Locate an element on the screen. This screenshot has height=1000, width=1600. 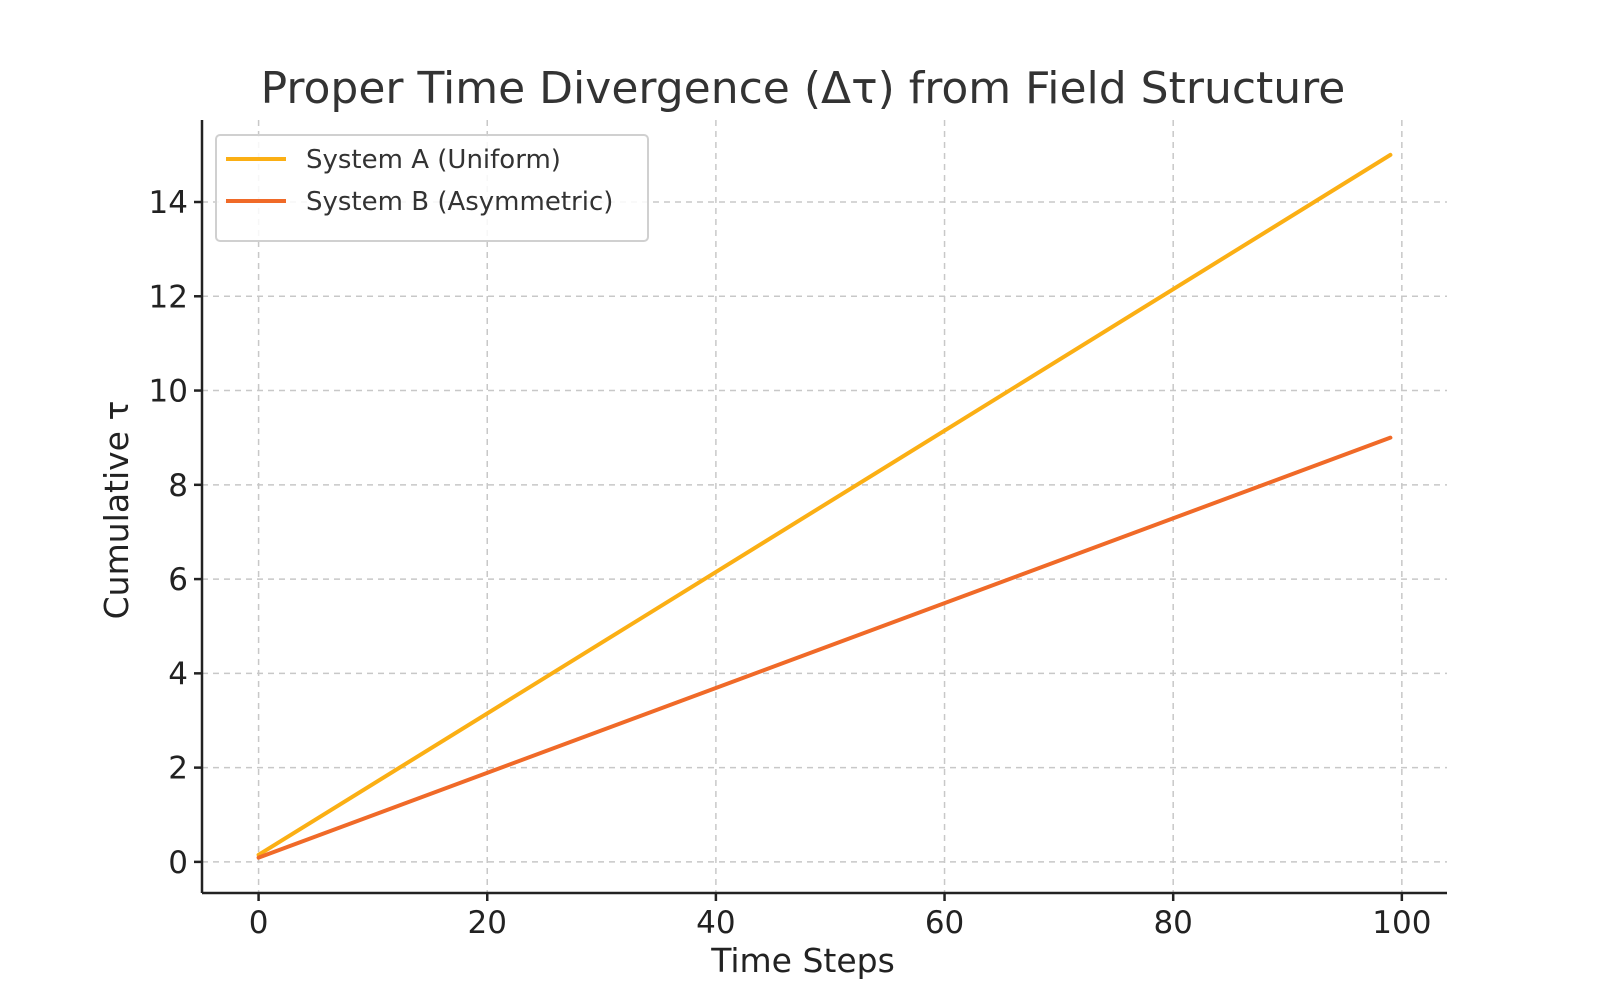
x-tick-label: 100 is located at coordinates (1401, 923).